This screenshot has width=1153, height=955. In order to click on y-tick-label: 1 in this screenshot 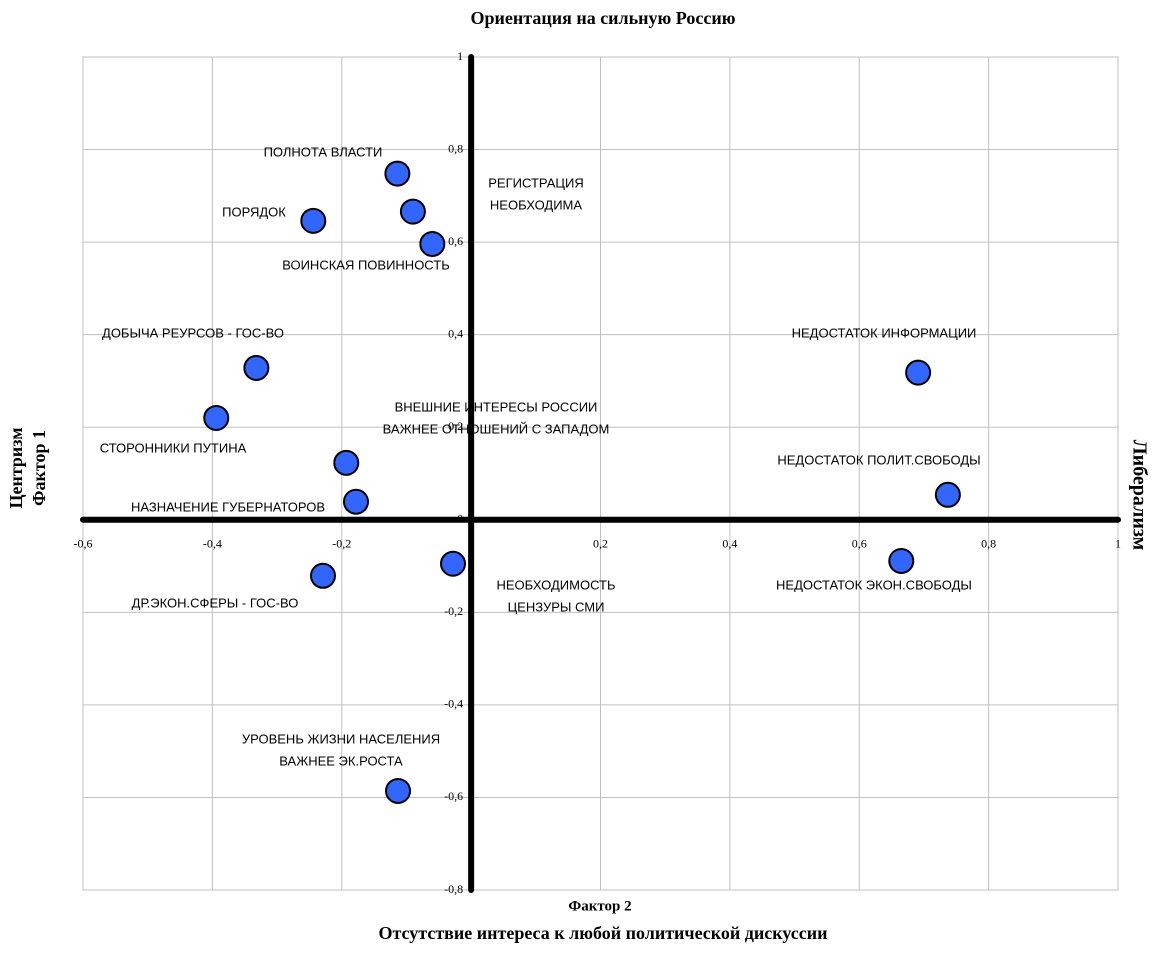, I will do `click(460, 56)`.